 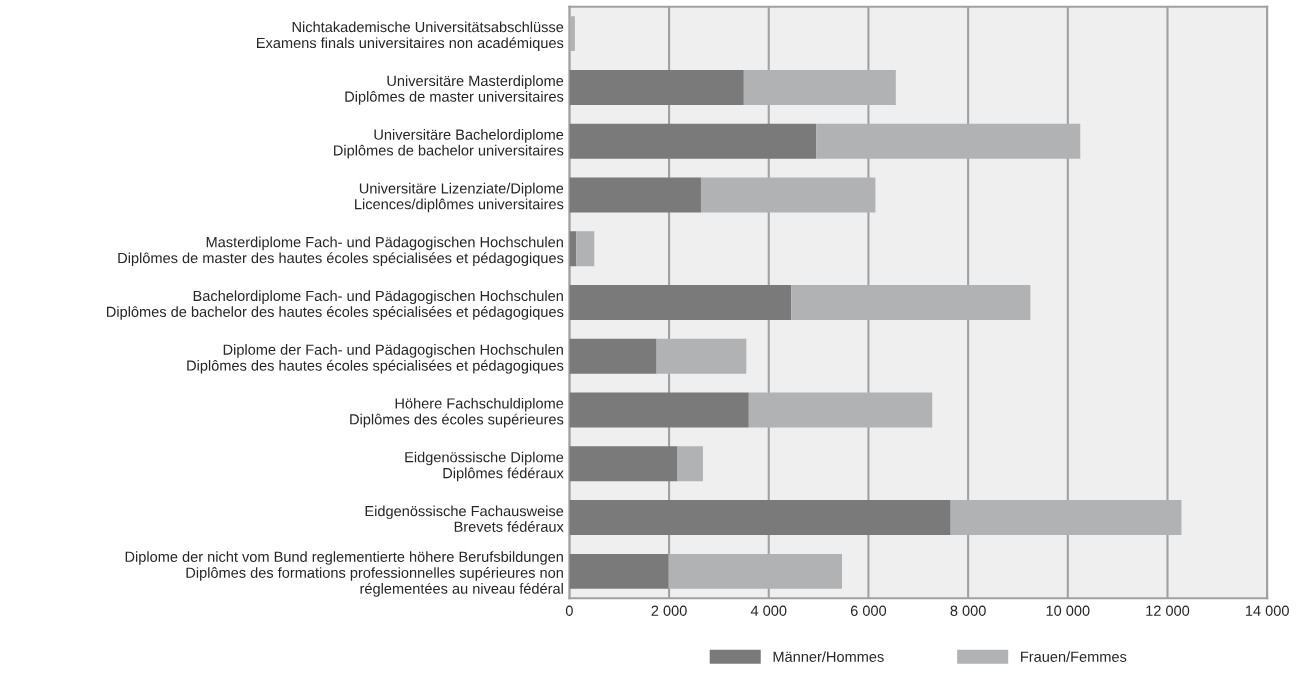 I want to click on x-tick-label: 10 000, so click(x=1068, y=610).